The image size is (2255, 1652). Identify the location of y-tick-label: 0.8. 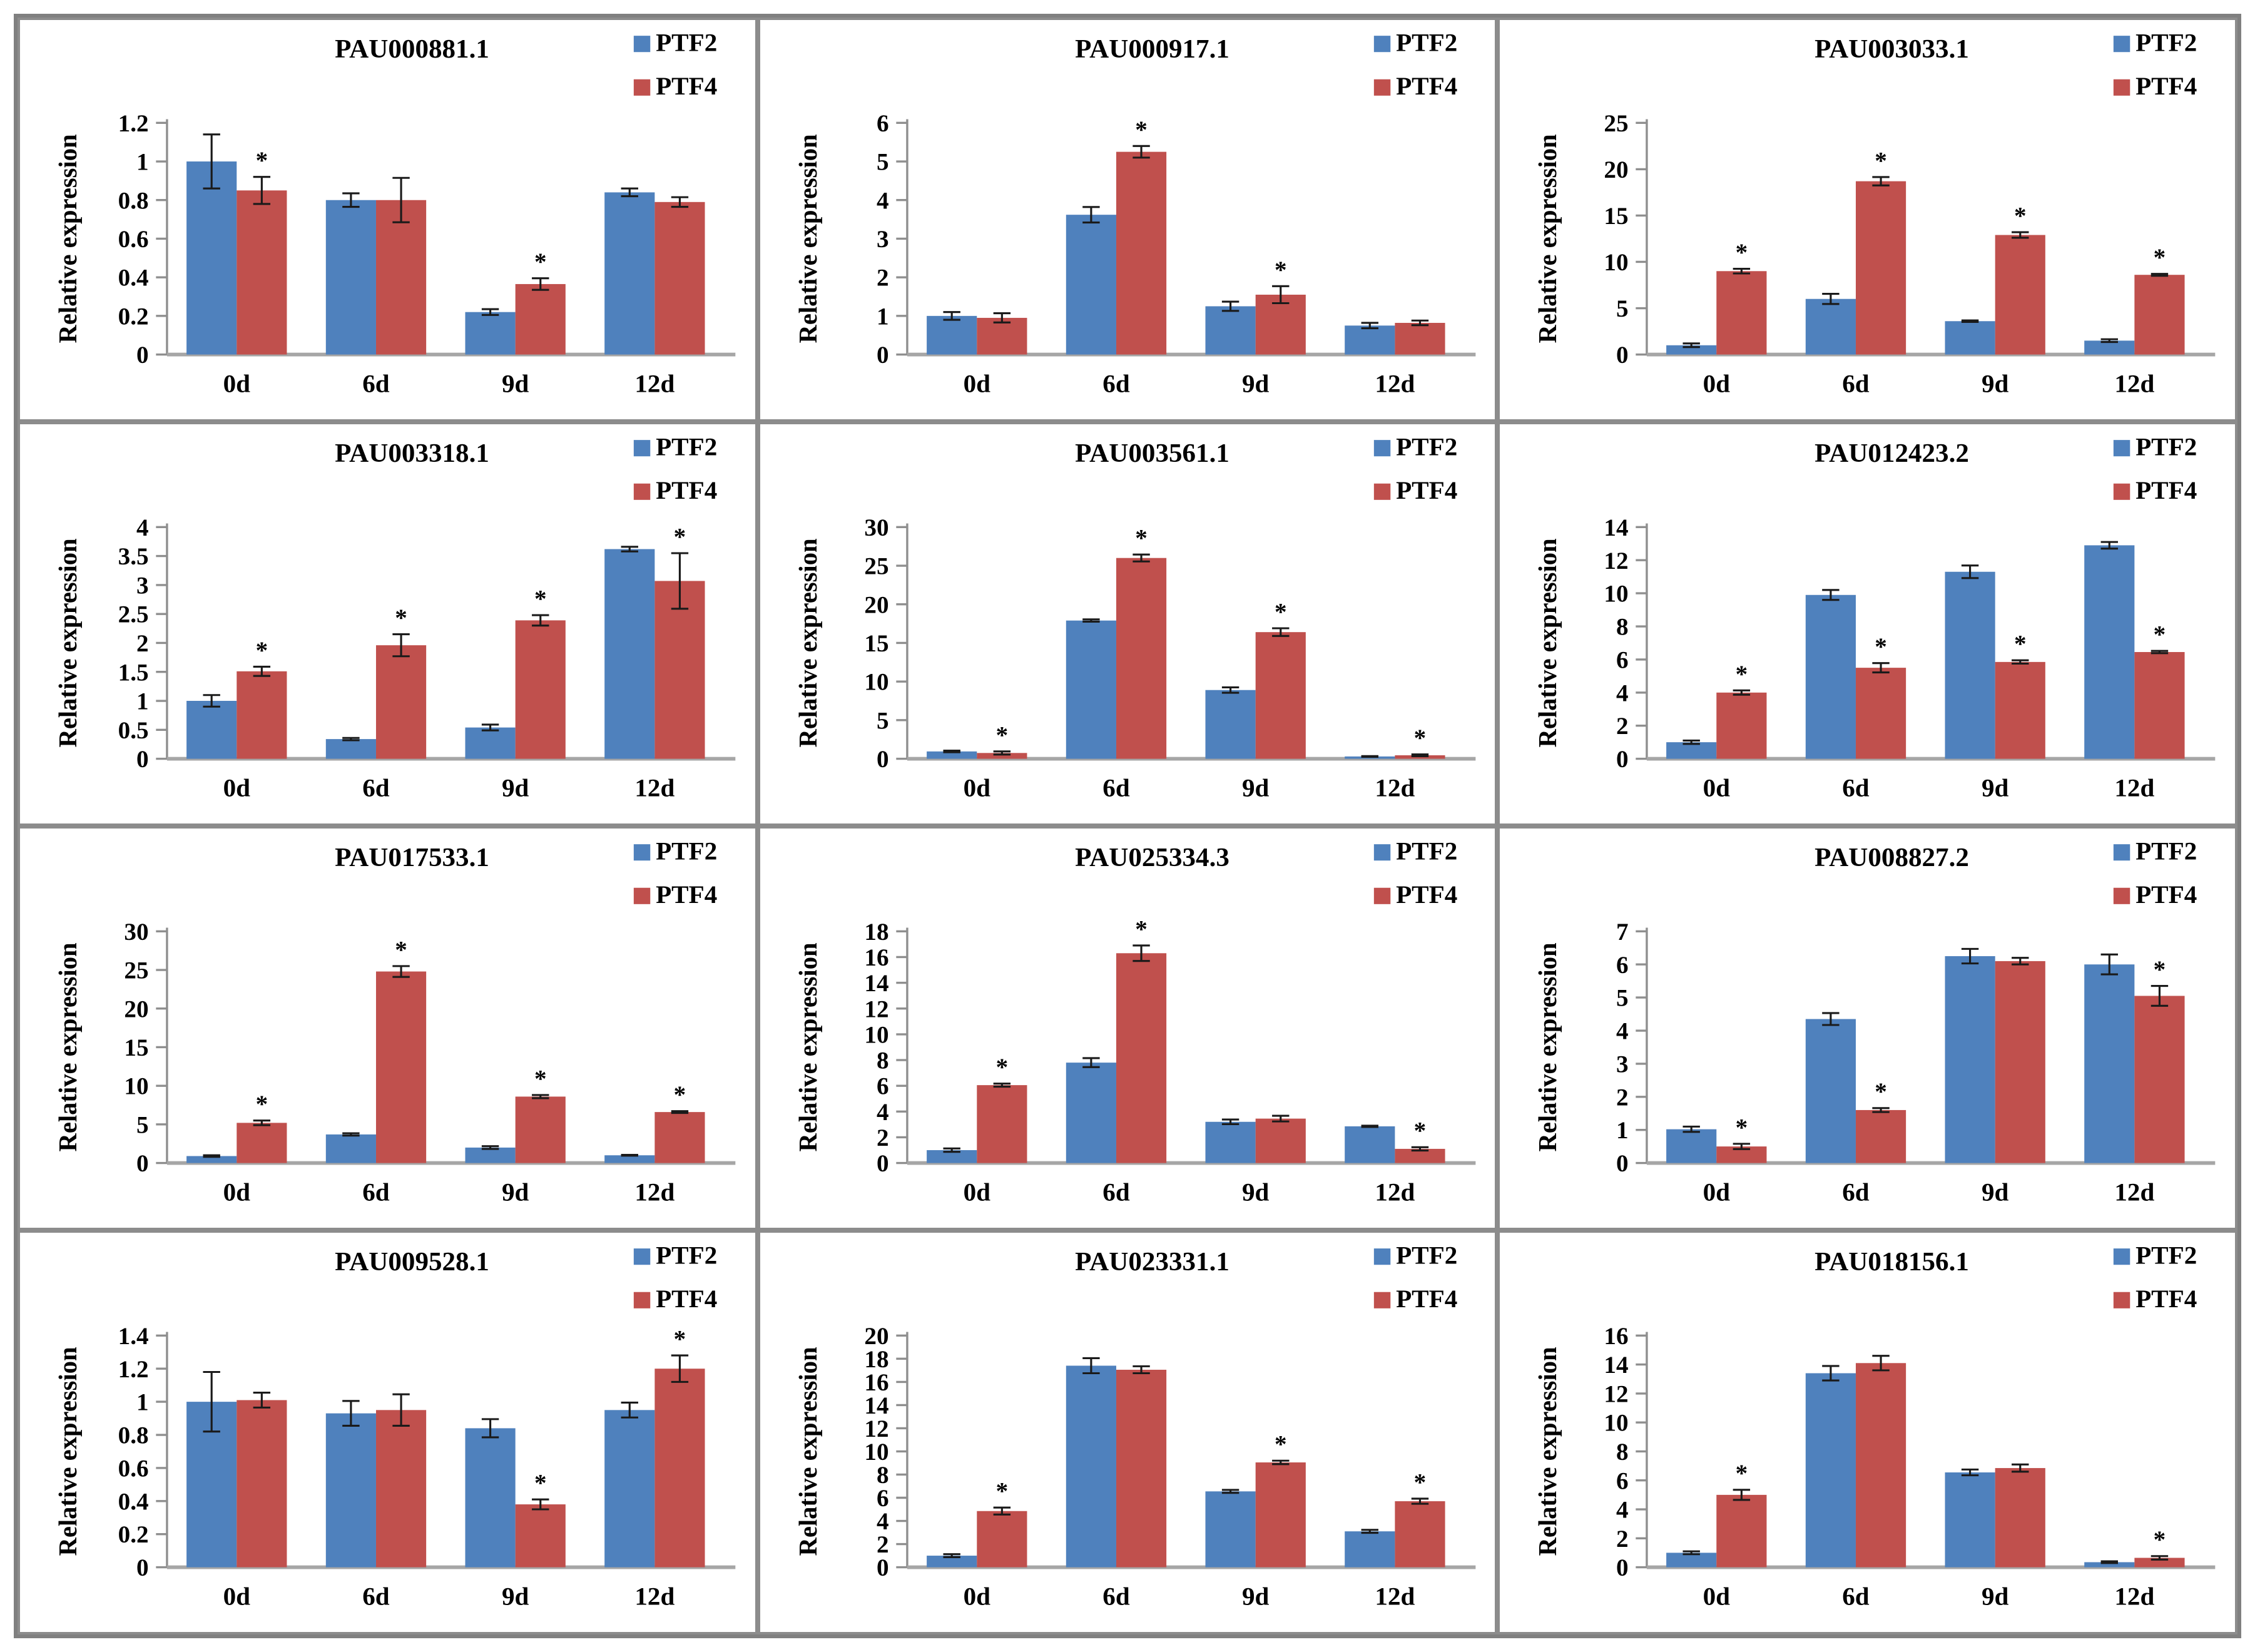
(133, 1435).